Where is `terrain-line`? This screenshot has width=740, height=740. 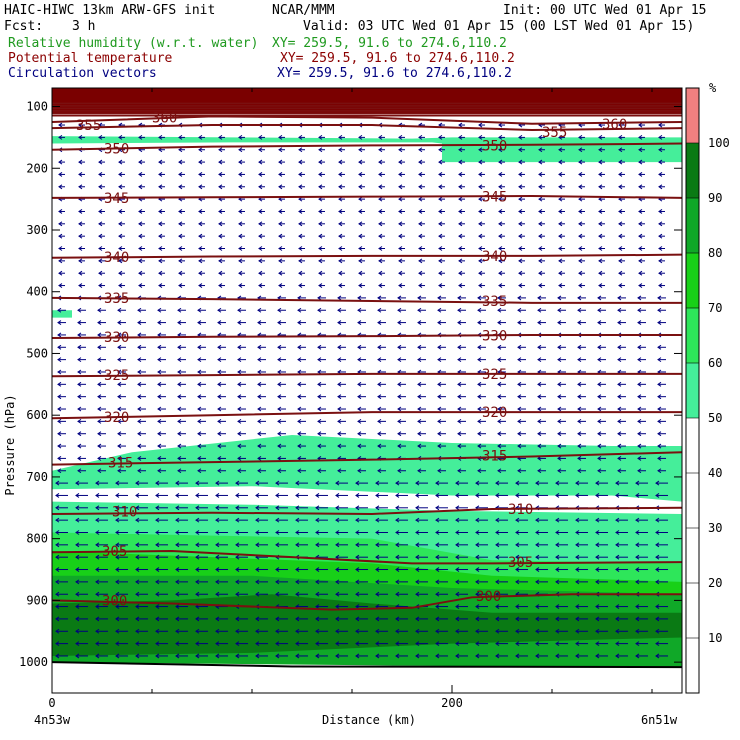
terrain-line is located at coordinates (367, 665).